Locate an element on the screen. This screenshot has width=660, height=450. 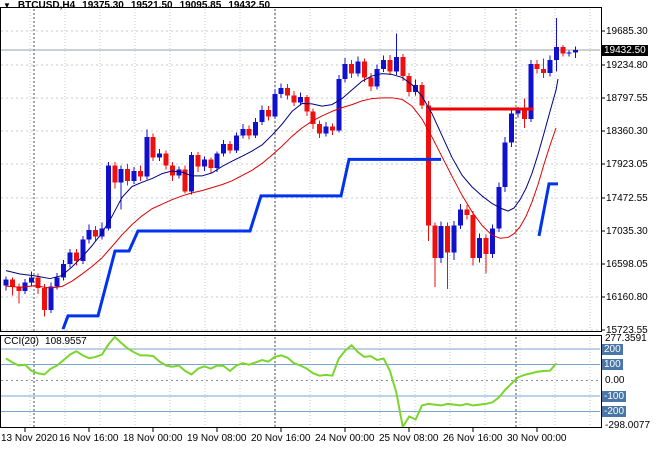
price-axis-label: 18360.30 is located at coordinates (627, 131).